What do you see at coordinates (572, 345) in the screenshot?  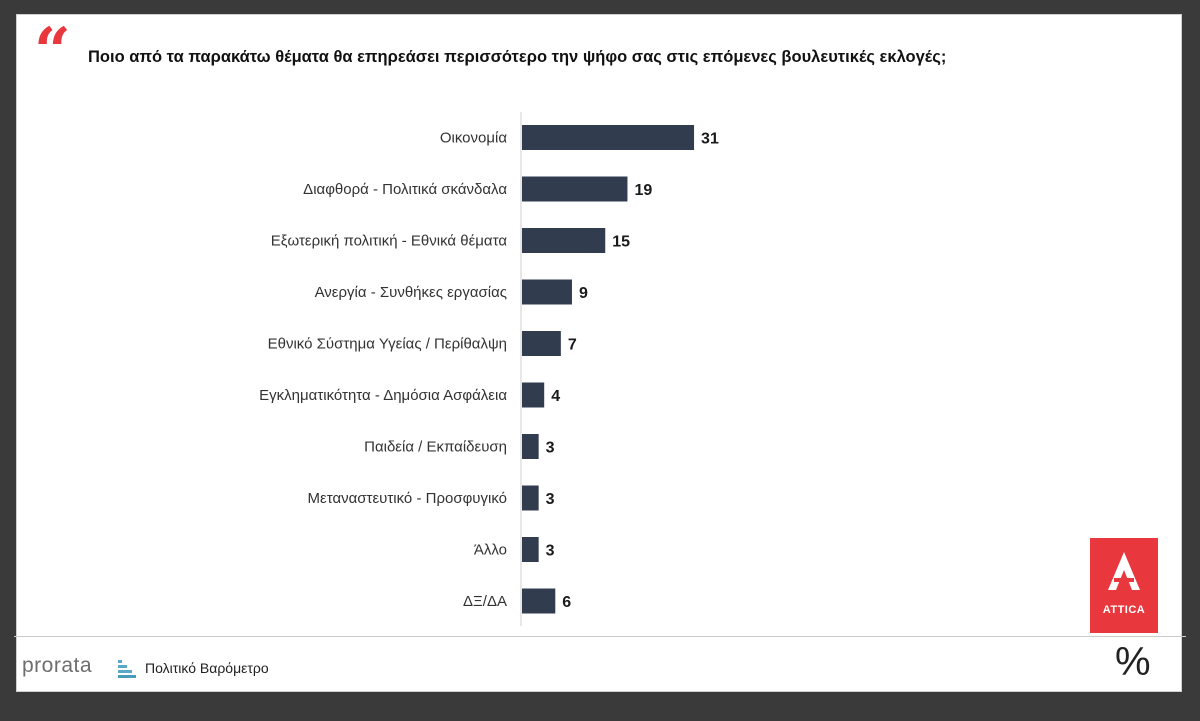 I see `data-label: 7` at bounding box center [572, 345].